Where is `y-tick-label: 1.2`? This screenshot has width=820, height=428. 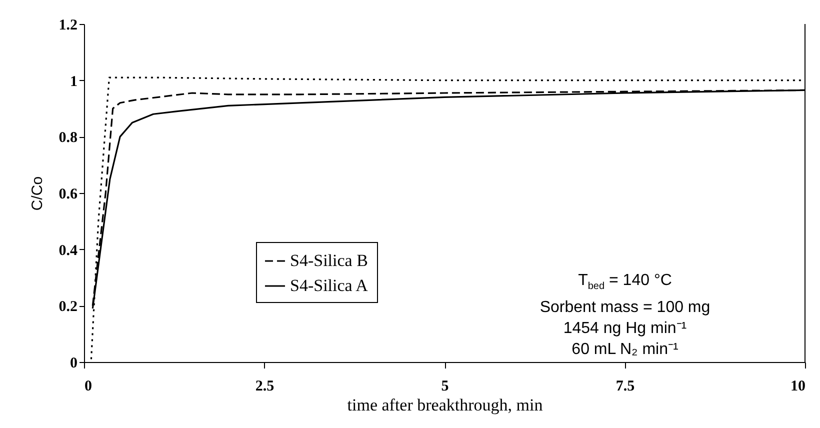
y-tick-label: 1.2 is located at coordinates (68, 26).